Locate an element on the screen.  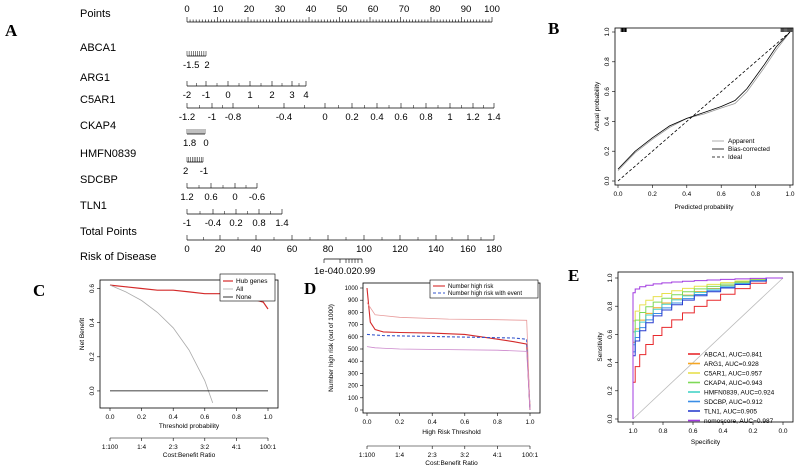
cic-cost-tick-label: 1:100 is located at coordinates (367, 455).